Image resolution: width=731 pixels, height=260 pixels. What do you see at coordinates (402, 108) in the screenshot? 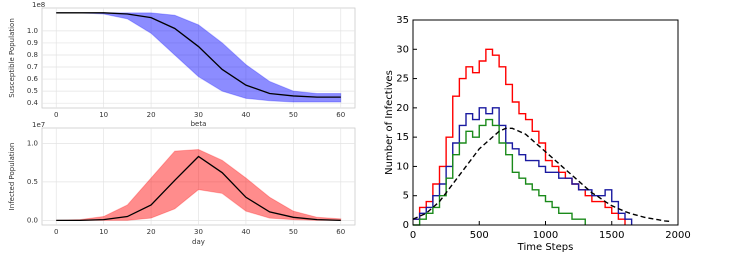
I see `y-tick-label: 20` at bounding box center [402, 108].